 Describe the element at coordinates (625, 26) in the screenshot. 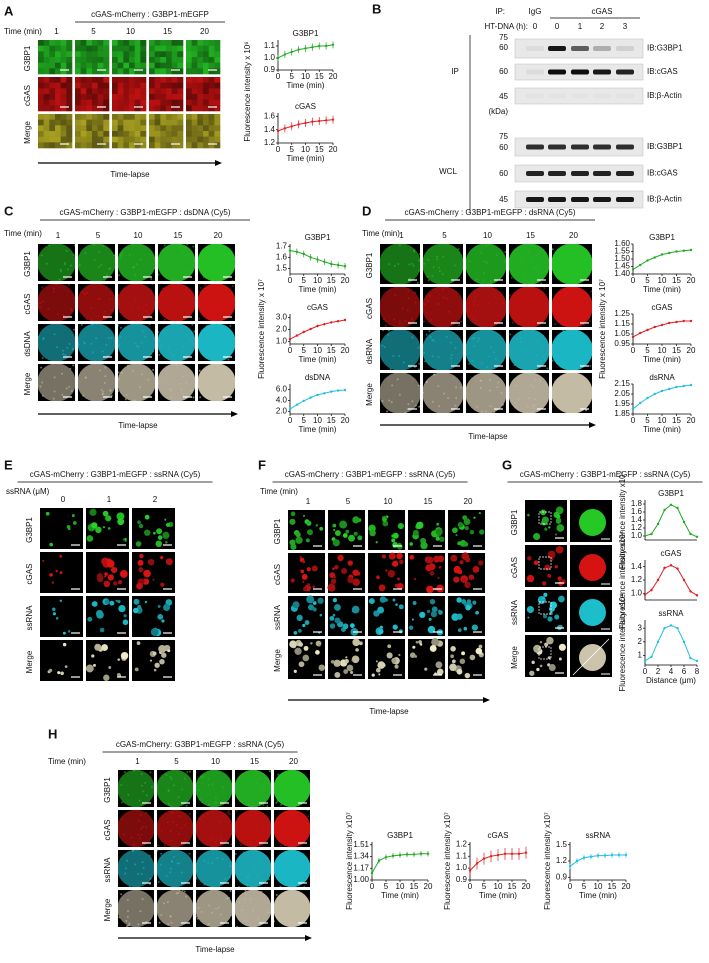

I see `lane-label: 3` at that location.